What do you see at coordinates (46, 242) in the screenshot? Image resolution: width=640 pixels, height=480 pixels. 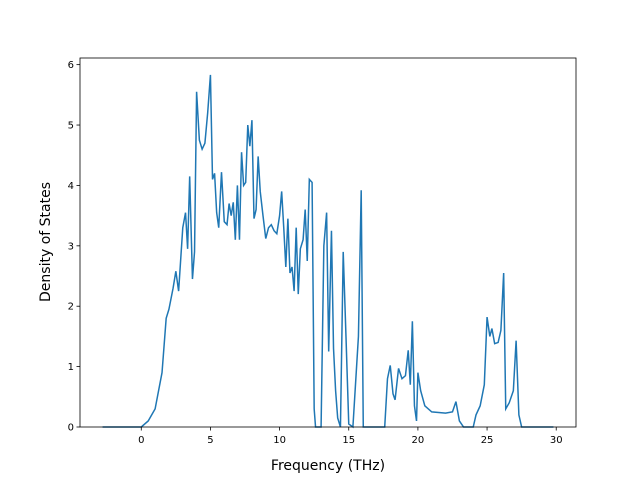 I see `y-axis-label: Density of States` at bounding box center [46, 242].